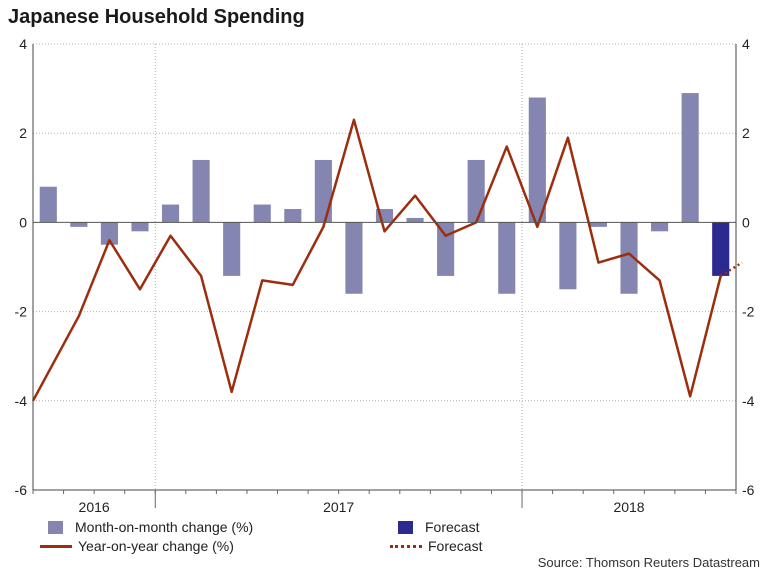 The width and height of the screenshot is (768, 576). Describe the element at coordinates (94, 507) in the screenshot. I see `x-year-label: 2016` at that location.